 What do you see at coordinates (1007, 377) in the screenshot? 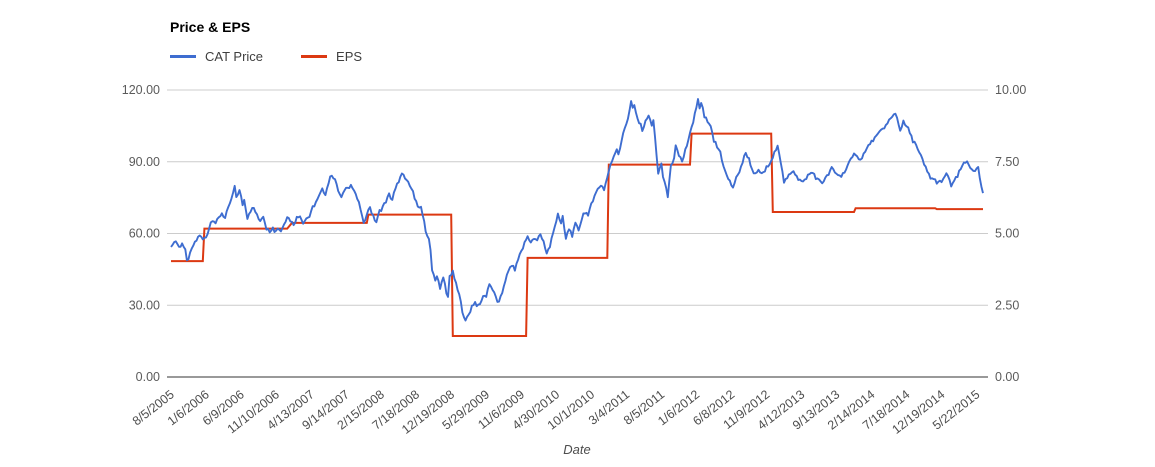
I see `y-tick-label-right: 0.00` at bounding box center [1007, 377].